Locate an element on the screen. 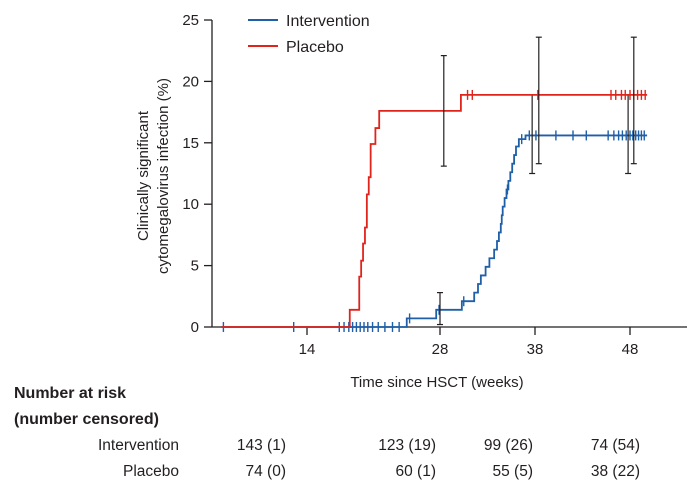  y-tick-label: 5 is located at coordinates (195, 266).